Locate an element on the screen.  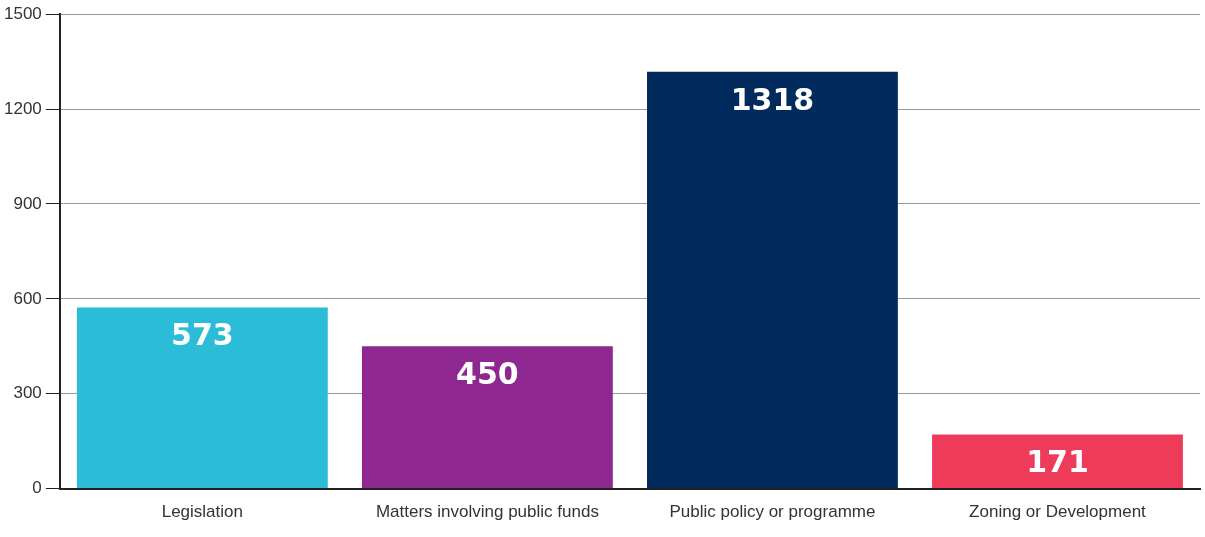
y-tick-label: 600 is located at coordinates (27, 298).